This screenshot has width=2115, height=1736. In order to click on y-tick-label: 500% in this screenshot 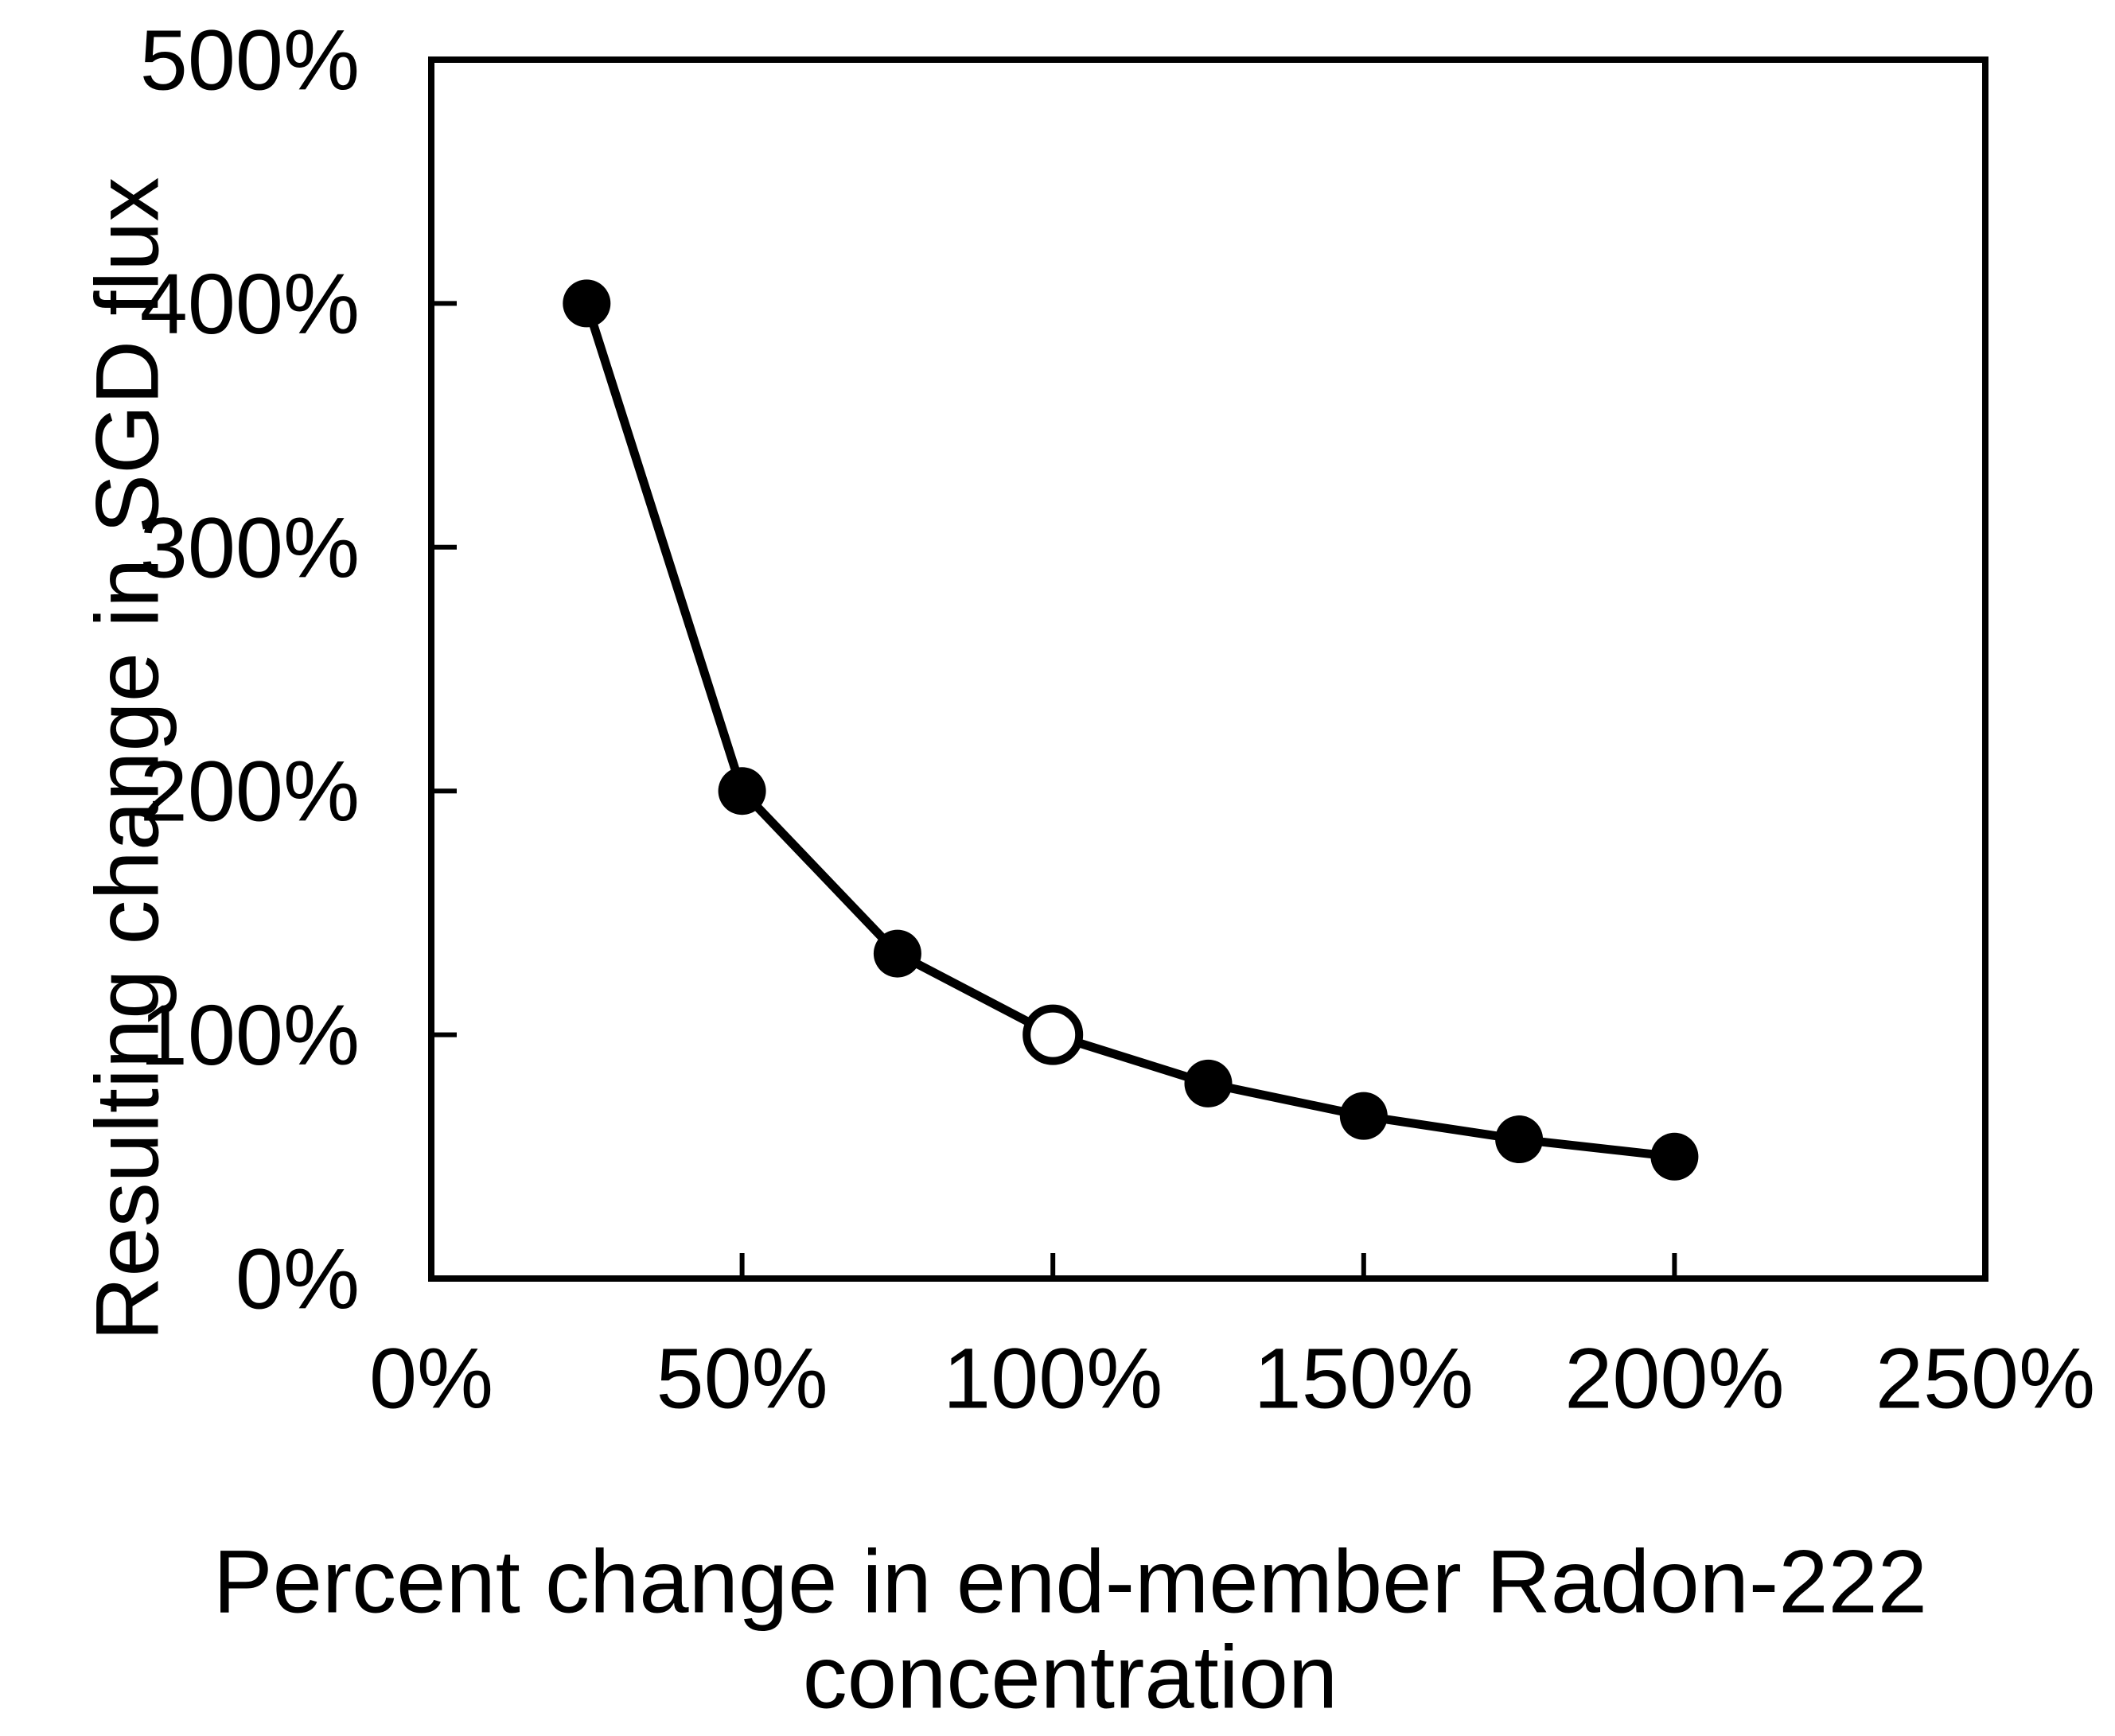, I will do `click(250, 60)`.